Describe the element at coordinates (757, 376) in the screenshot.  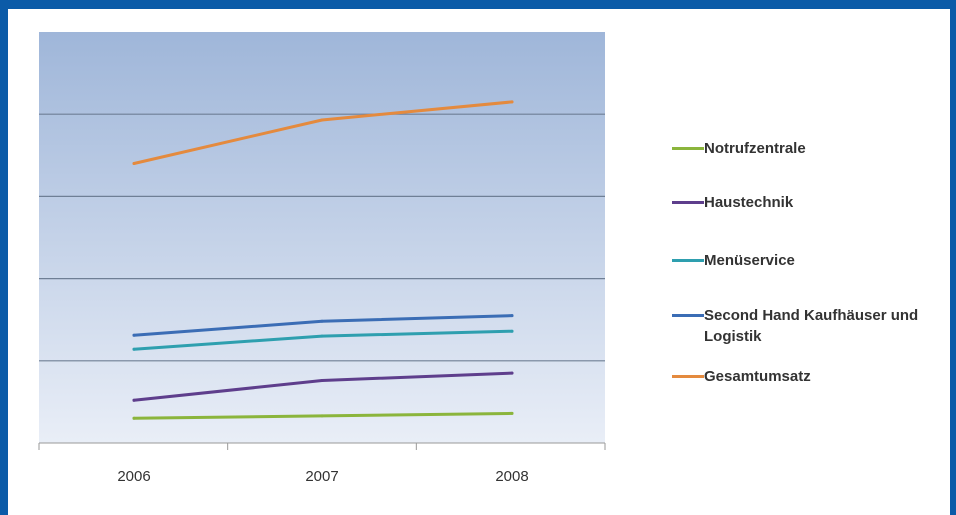
I see `legend-label: Gesamtumsatz` at that location.